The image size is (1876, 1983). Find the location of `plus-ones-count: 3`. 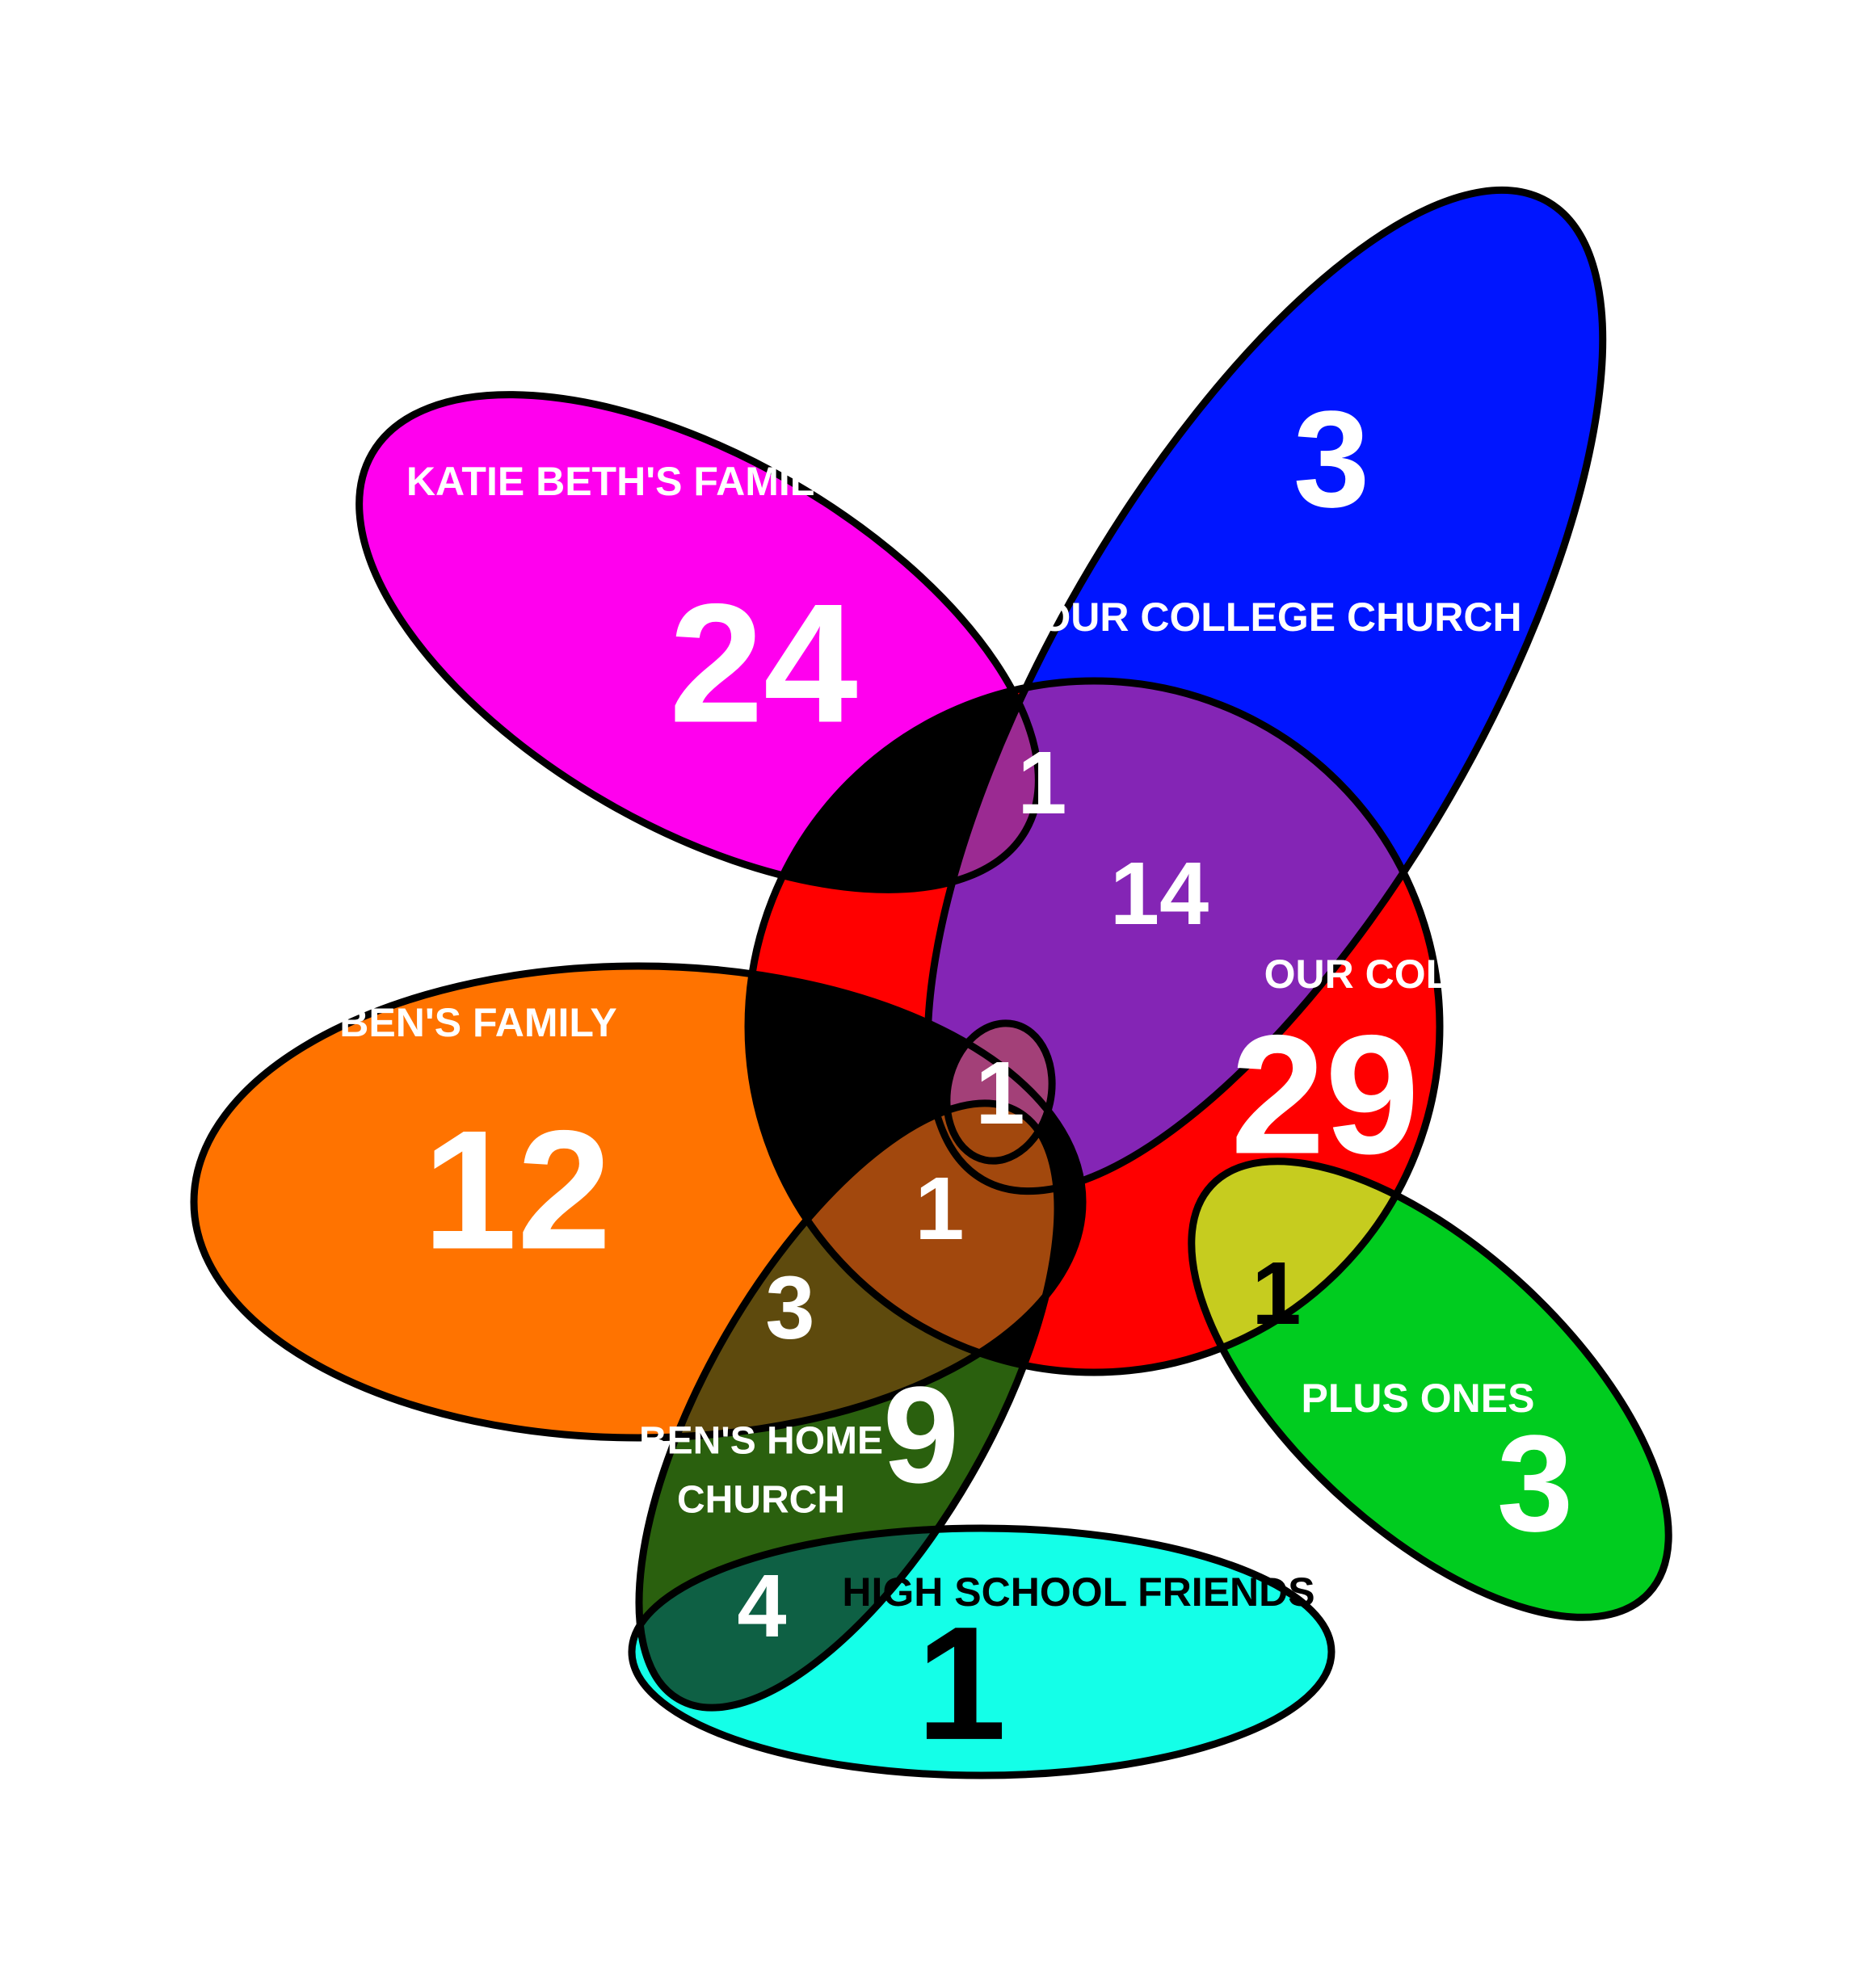

plus-ones-count: 3 is located at coordinates (1535, 1484).